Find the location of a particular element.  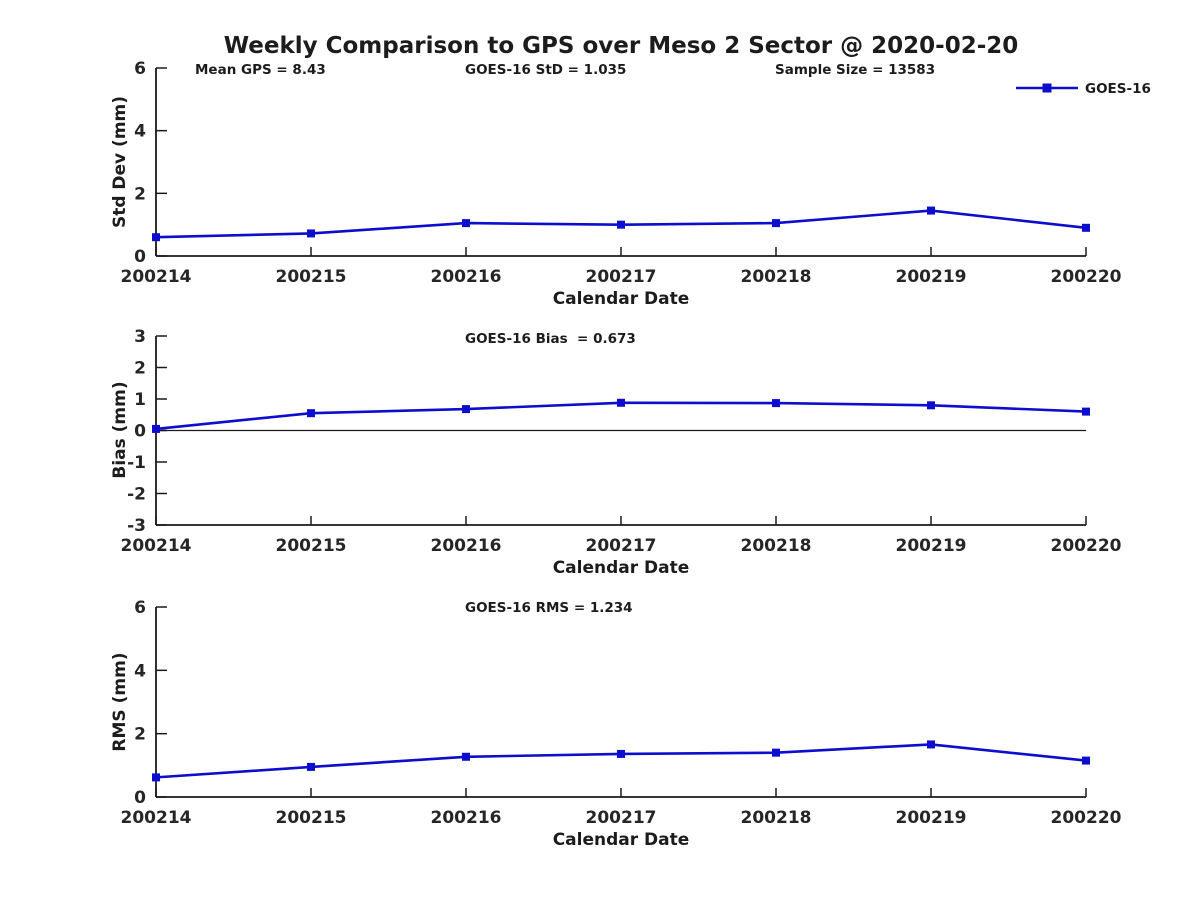

y-tick-label: 3 is located at coordinates (140, 337).